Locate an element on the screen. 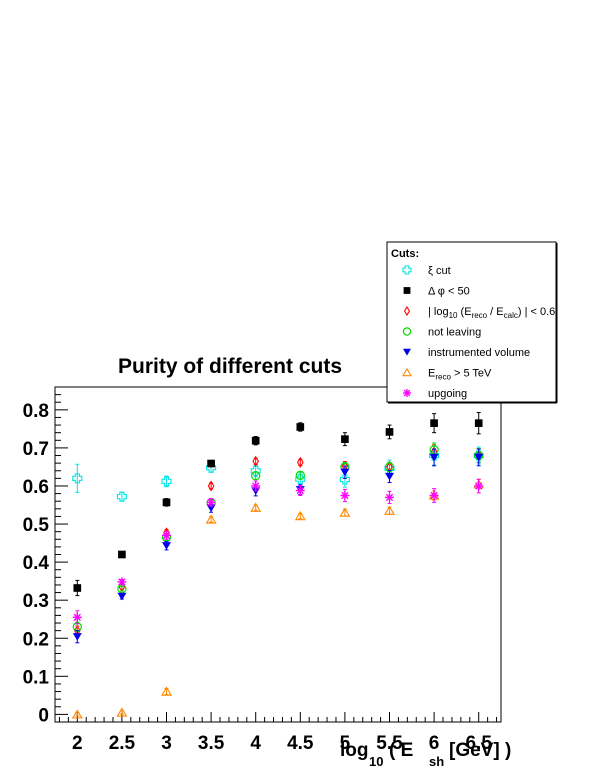 The height and width of the screenshot is (776, 599). legend-label-part: 10 is located at coordinates (453, 315).